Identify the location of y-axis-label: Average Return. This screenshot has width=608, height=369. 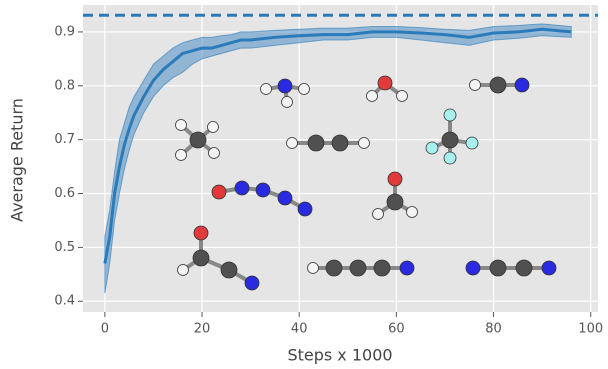
(17, 160).